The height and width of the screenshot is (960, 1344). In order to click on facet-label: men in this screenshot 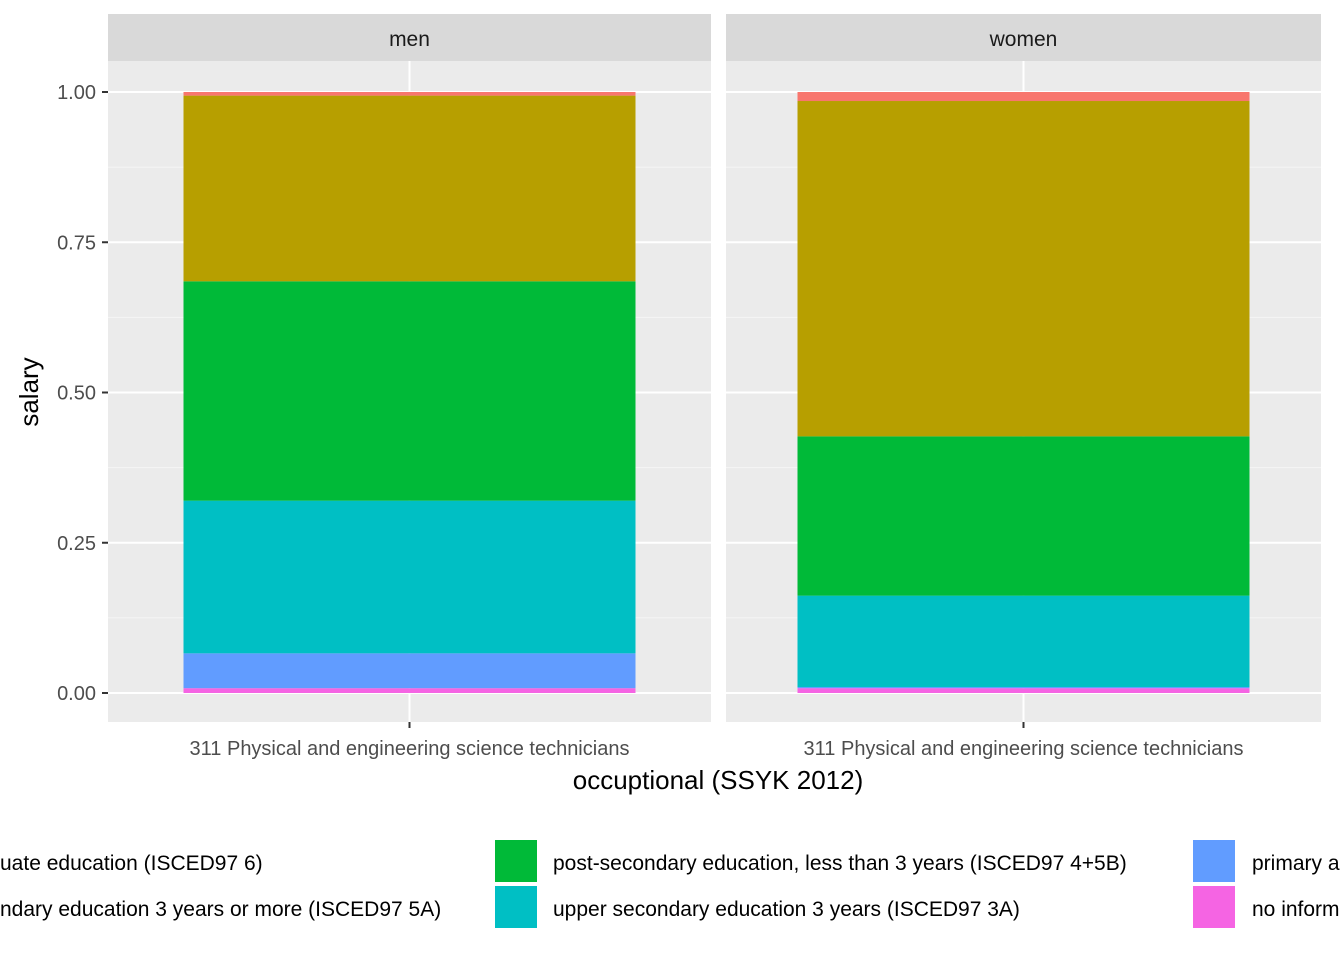, I will do `click(409, 39)`.